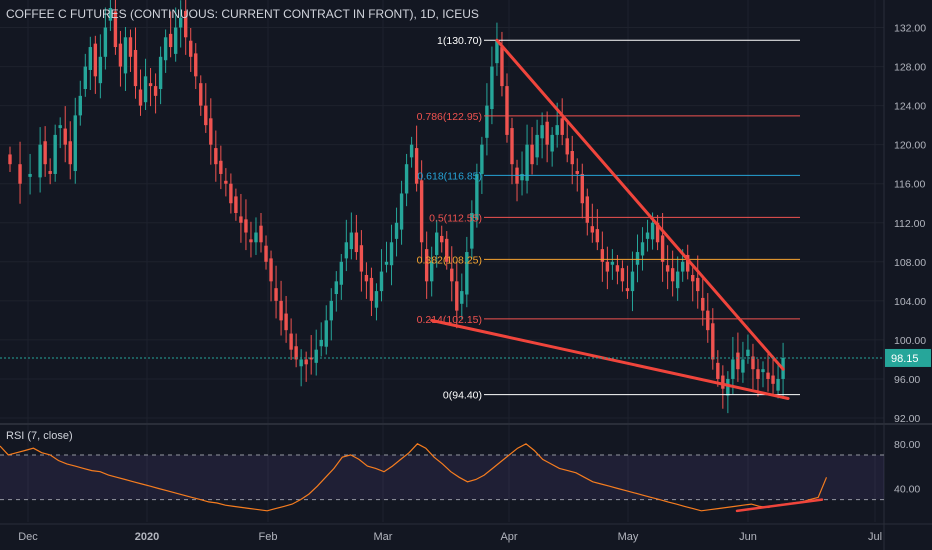 This screenshot has height=550, width=932. What do you see at coordinates (449, 176) in the screenshot?
I see `fib-level-label: 0.618(116.85)` at bounding box center [449, 176].